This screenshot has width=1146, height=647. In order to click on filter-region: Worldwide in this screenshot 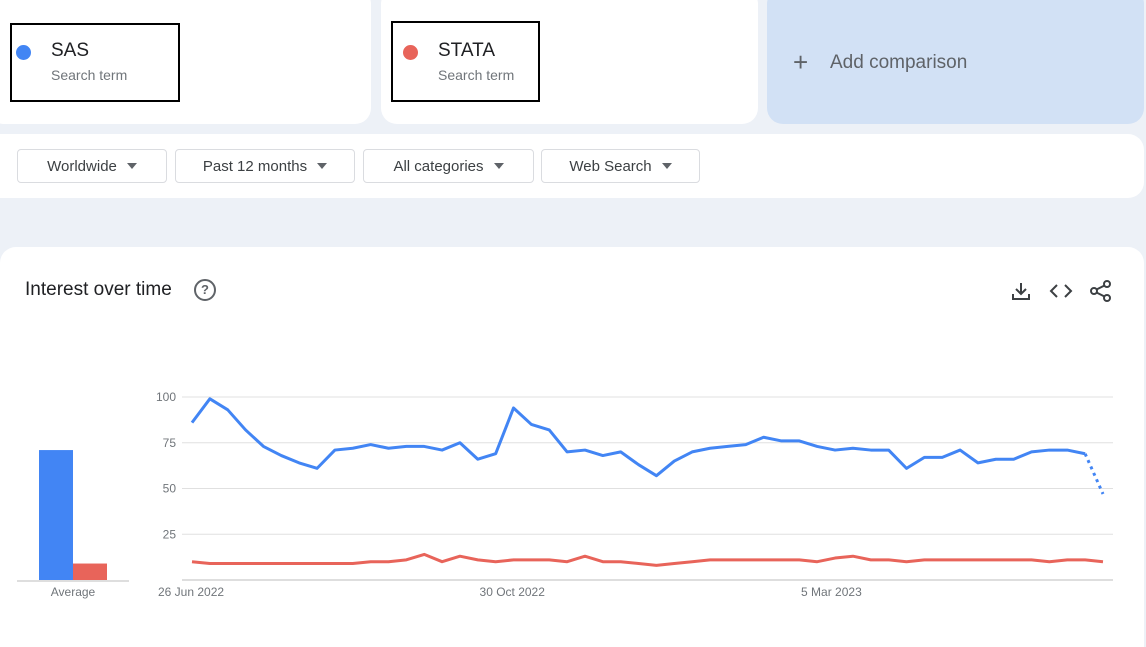, I will do `click(92, 166)`.